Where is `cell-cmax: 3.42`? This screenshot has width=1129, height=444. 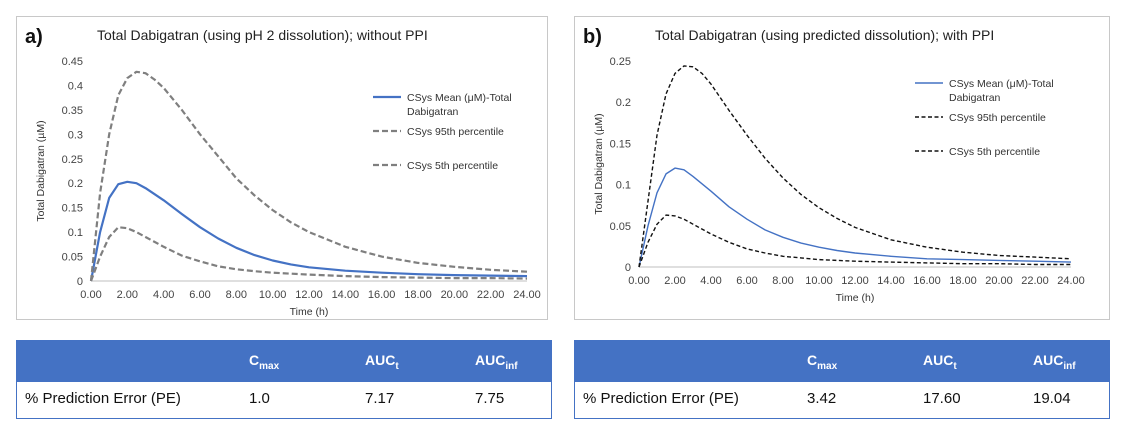
cell-cmax: 3.42 is located at coordinates (822, 398).